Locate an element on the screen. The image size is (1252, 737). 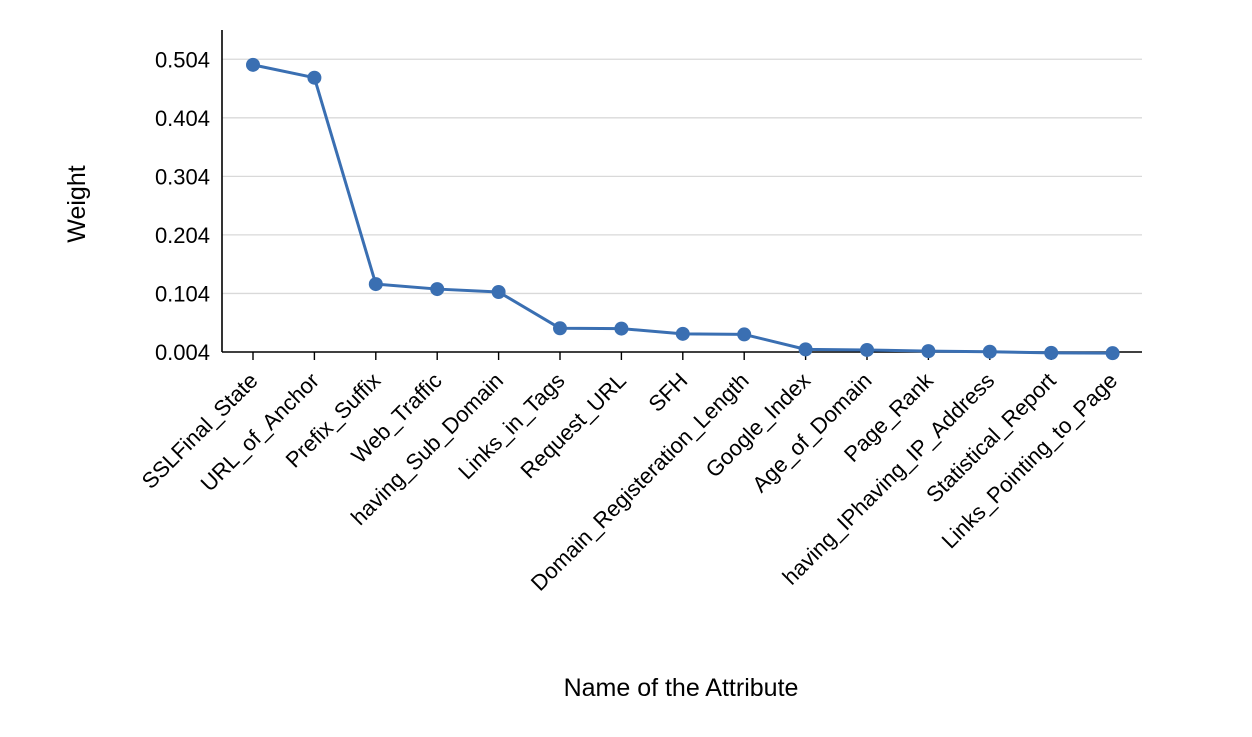
y-tick-label: 0.104 is located at coordinates (182, 293).